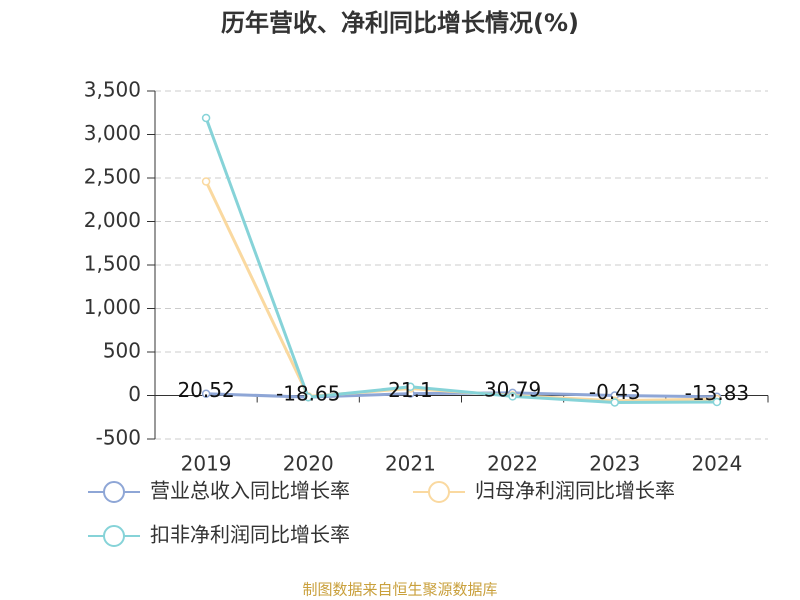 Image resolution: width=800 pixels, height=600 pixels. I want to click on x-tick-label: 2021, so click(410, 464).